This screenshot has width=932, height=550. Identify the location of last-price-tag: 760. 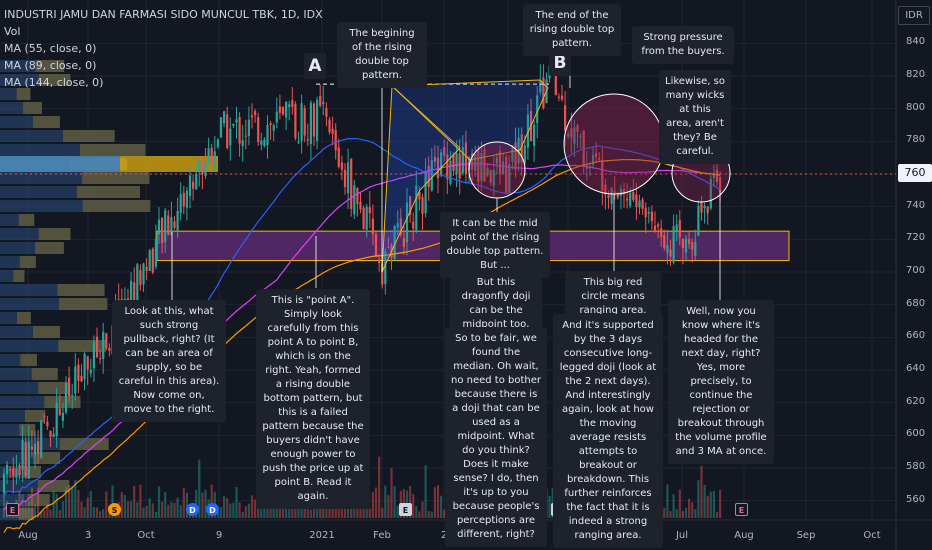
(915, 173).